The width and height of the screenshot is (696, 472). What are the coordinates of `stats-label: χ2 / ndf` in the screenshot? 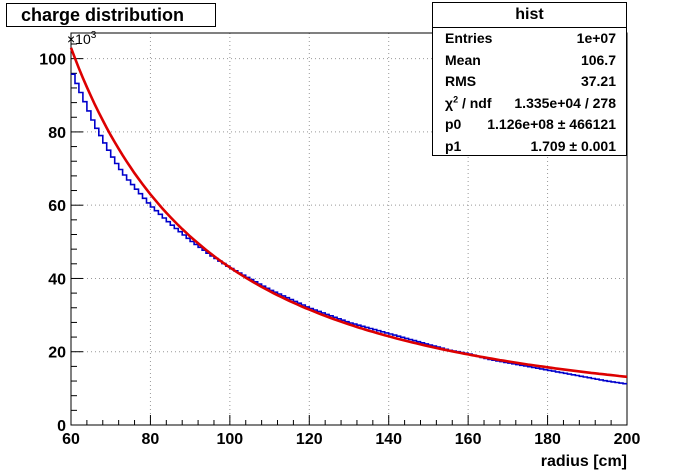 It's located at (468, 102).